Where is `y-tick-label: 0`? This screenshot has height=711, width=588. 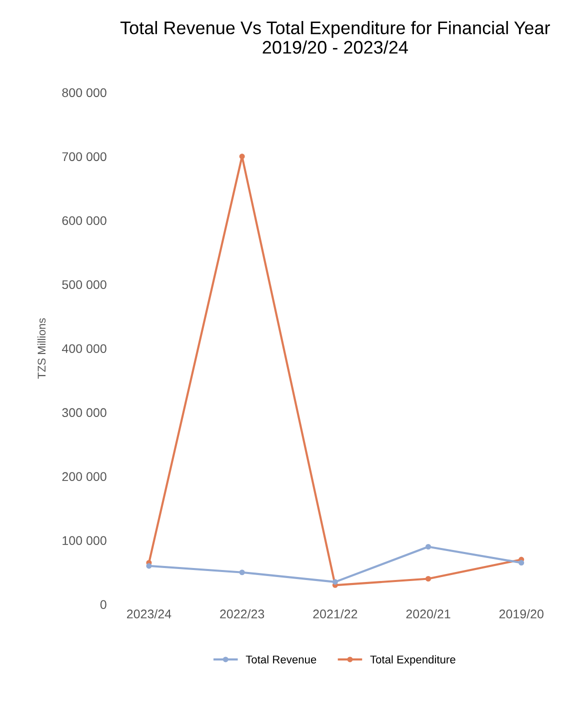 y-tick-label: 0 is located at coordinates (103, 604).